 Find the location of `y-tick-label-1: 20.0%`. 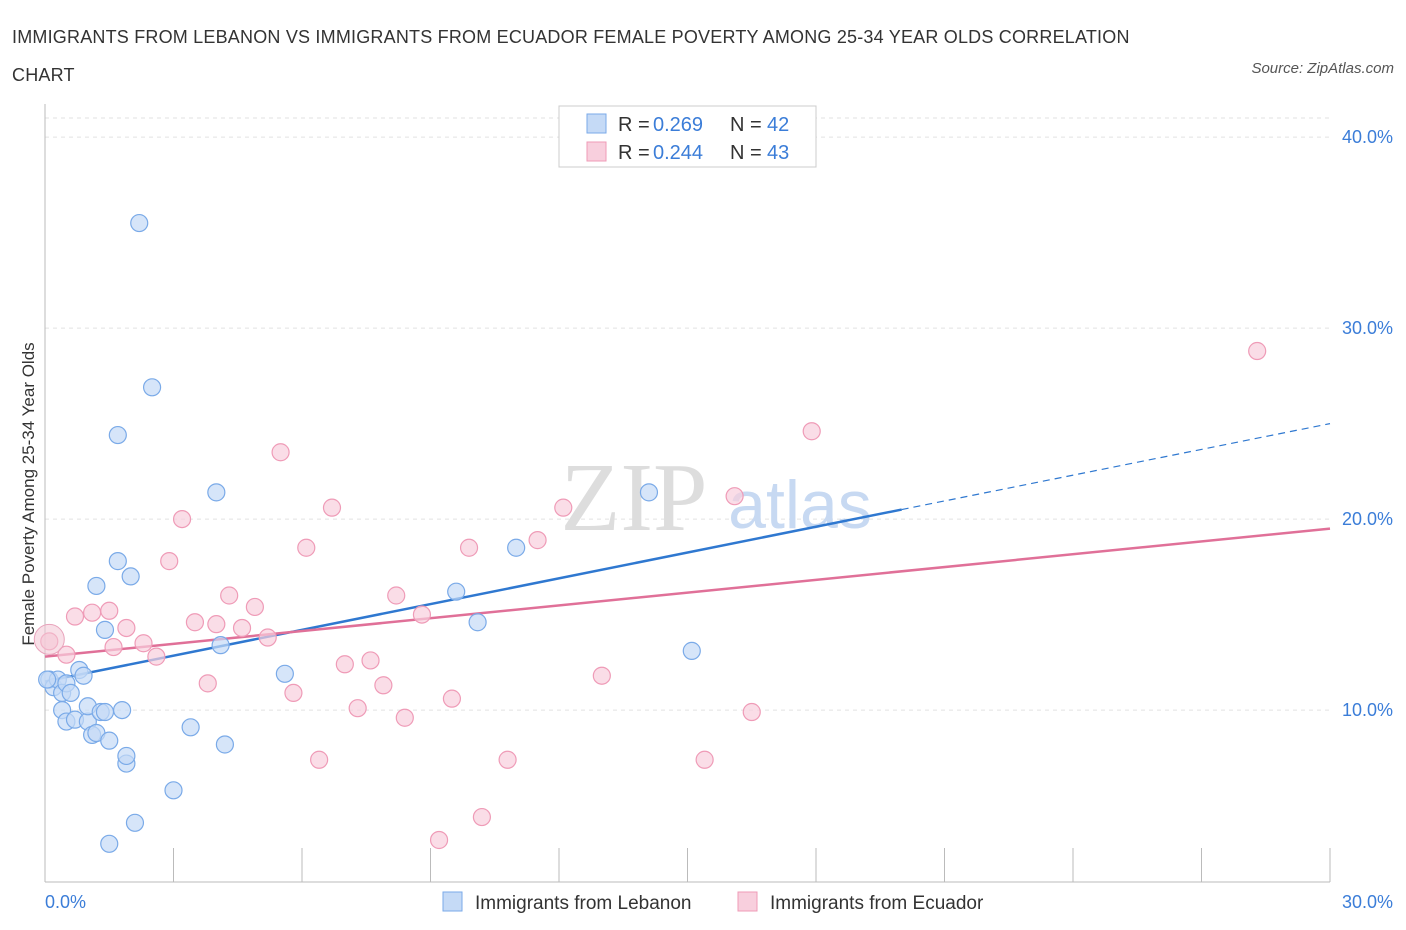

y-tick-label-1: 20.0% is located at coordinates (1367, 519).